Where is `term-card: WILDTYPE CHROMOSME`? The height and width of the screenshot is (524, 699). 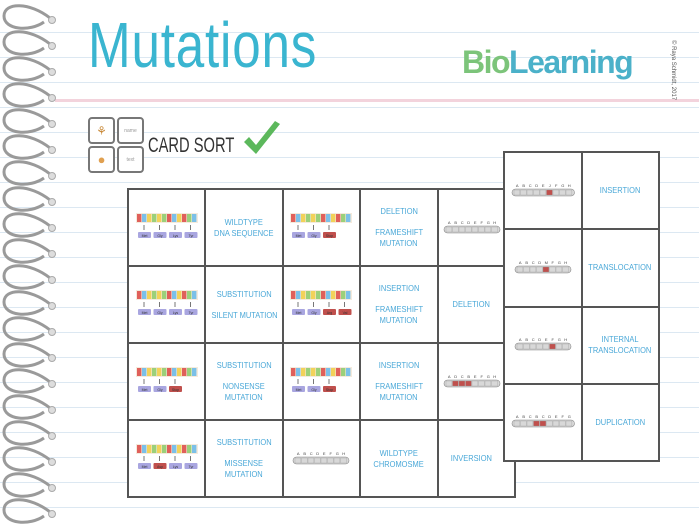 term-card: WILDTYPE CHROMOSME is located at coordinates (399, 458).